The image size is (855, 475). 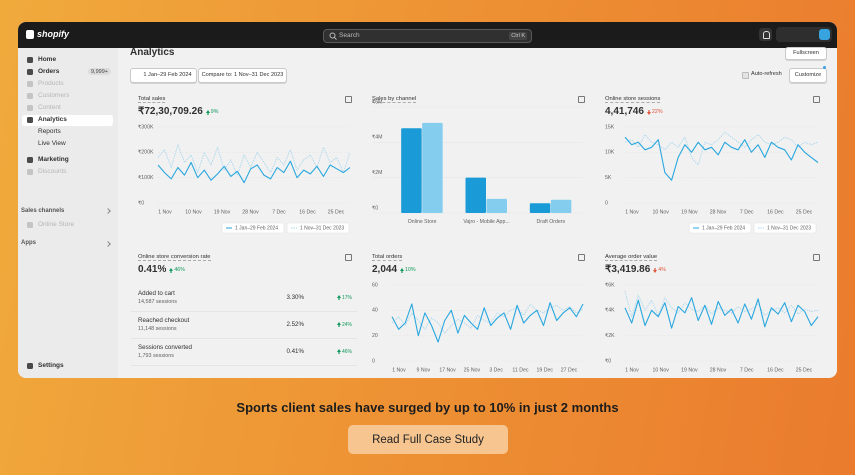 I want to click on x-tick-label: 27 Dec, so click(x=569, y=370).